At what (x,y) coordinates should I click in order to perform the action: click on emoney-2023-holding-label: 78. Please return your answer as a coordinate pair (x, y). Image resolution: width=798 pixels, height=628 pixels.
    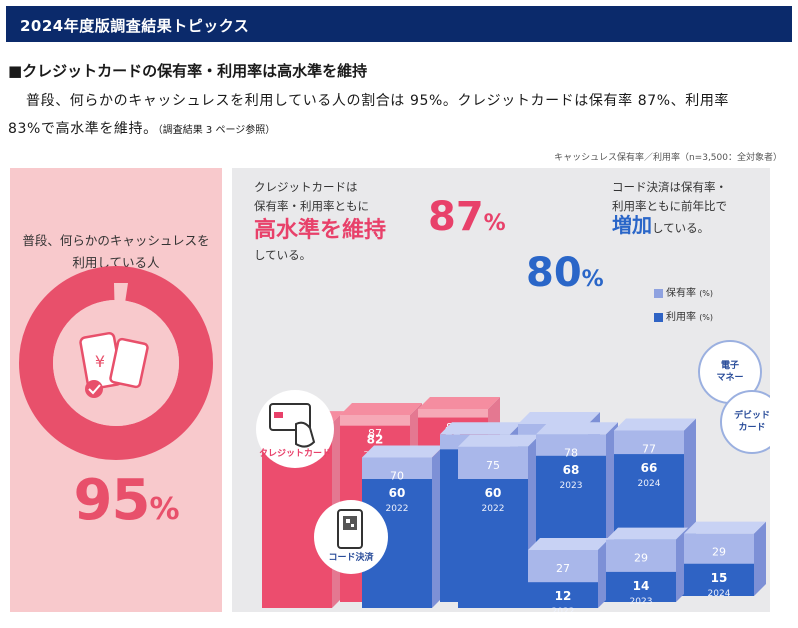
    Looking at the image, I should click on (571, 452).